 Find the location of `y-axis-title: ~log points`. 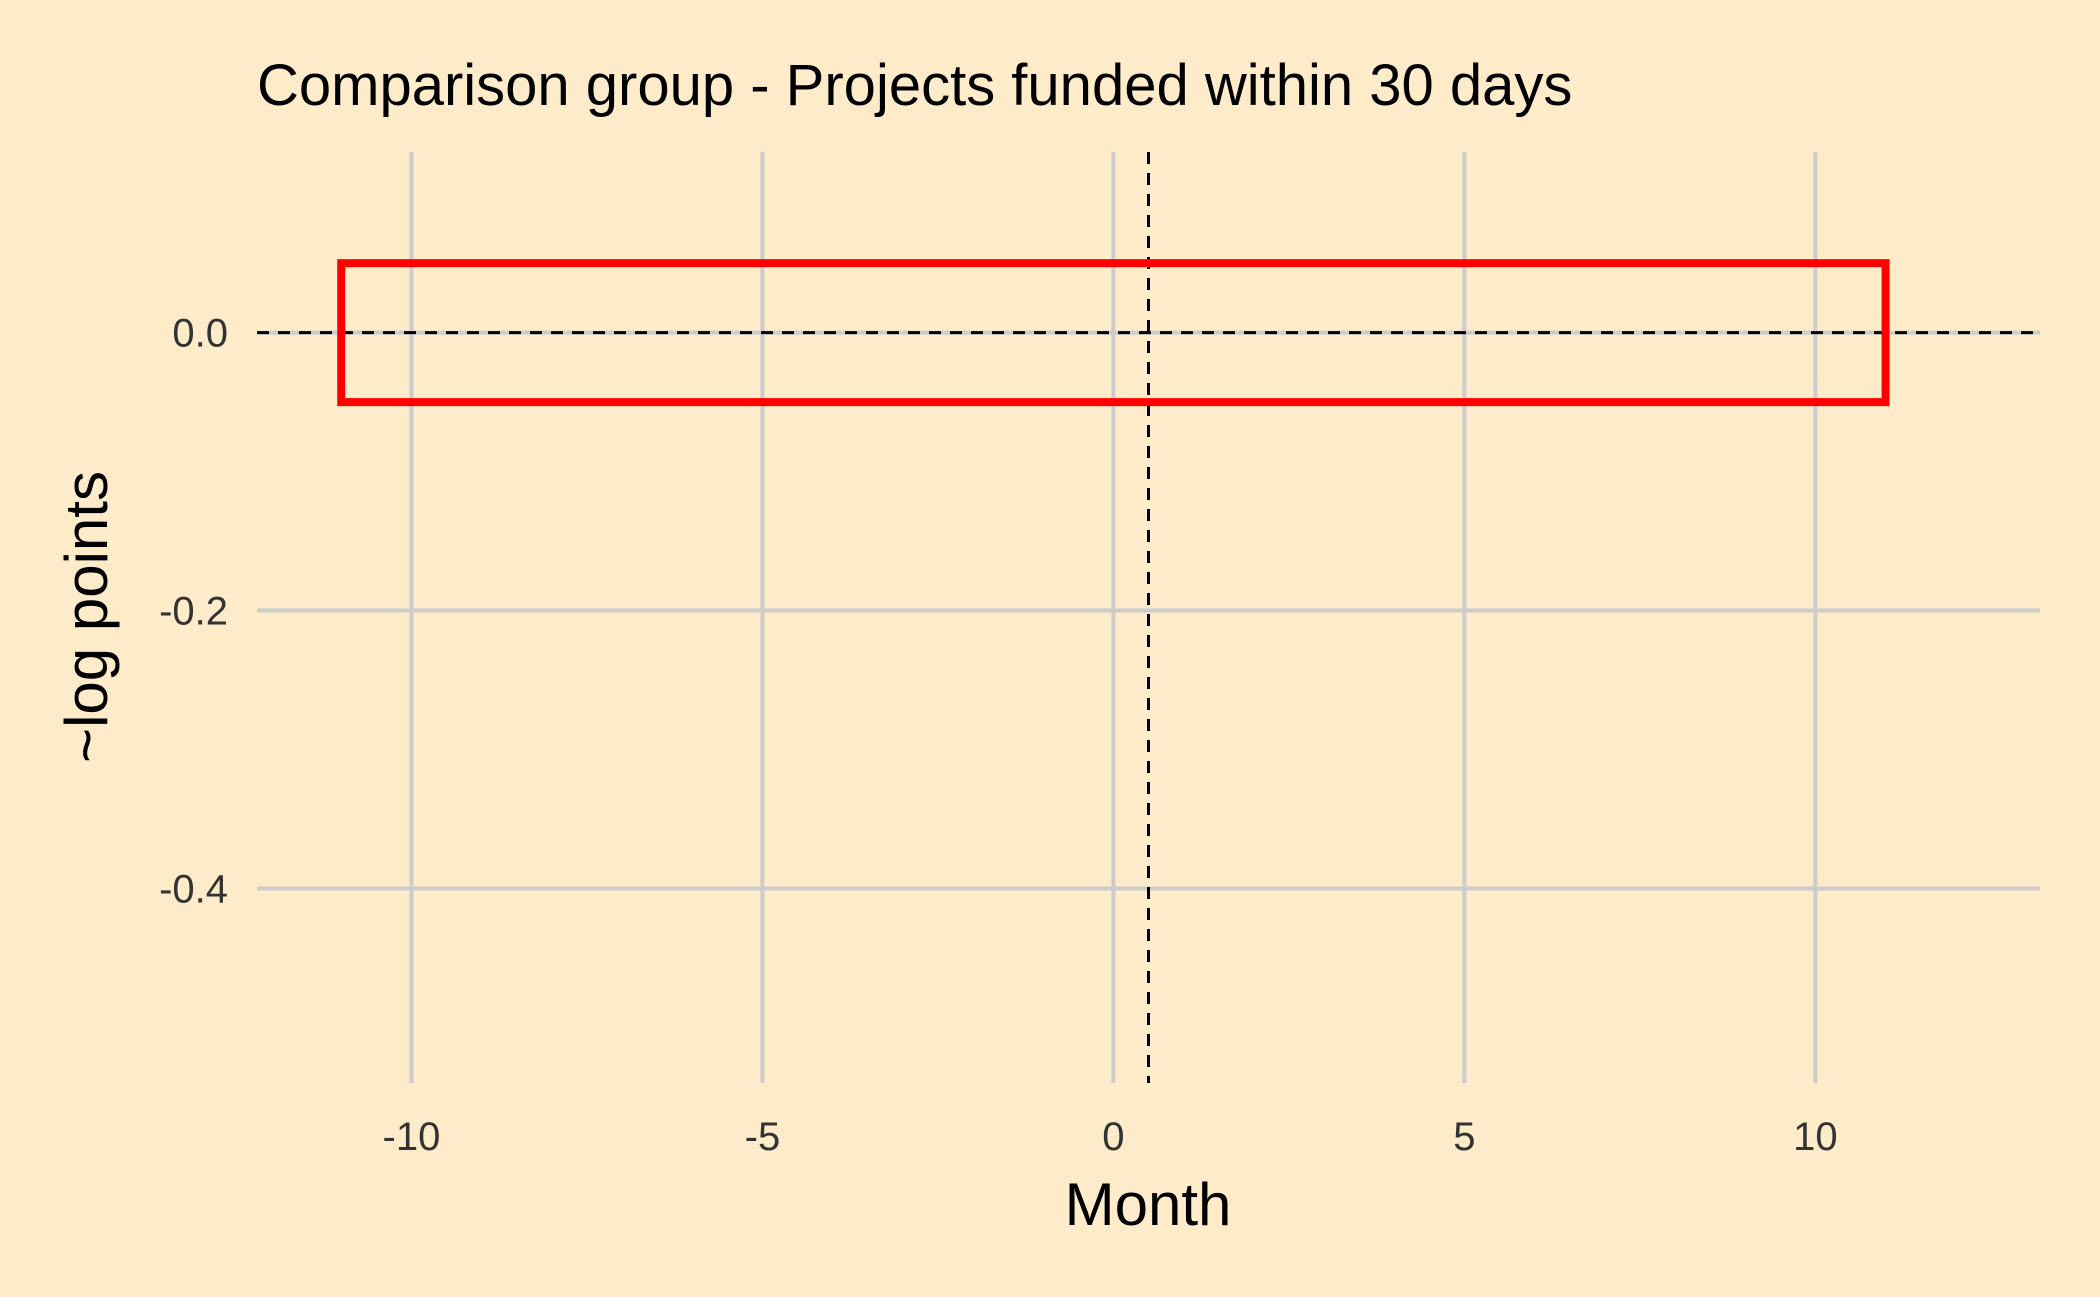

y-axis-title: ~log points is located at coordinates (86, 617).